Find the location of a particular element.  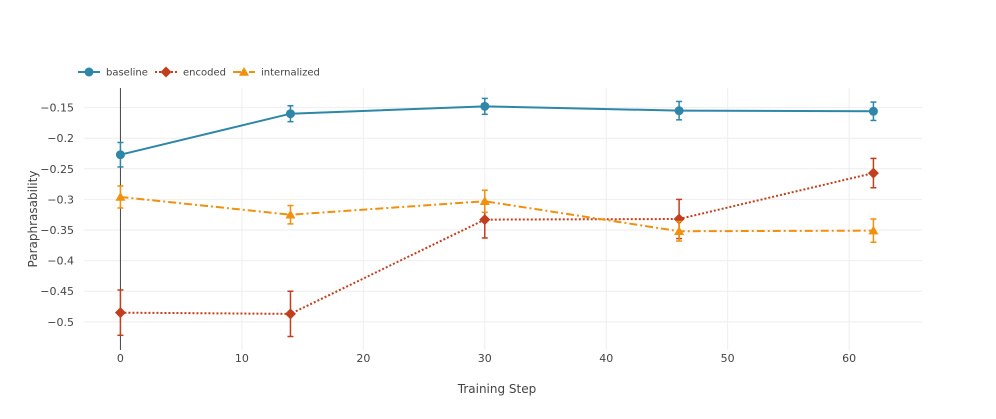

series-line-baseline is located at coordinates (497, 130).